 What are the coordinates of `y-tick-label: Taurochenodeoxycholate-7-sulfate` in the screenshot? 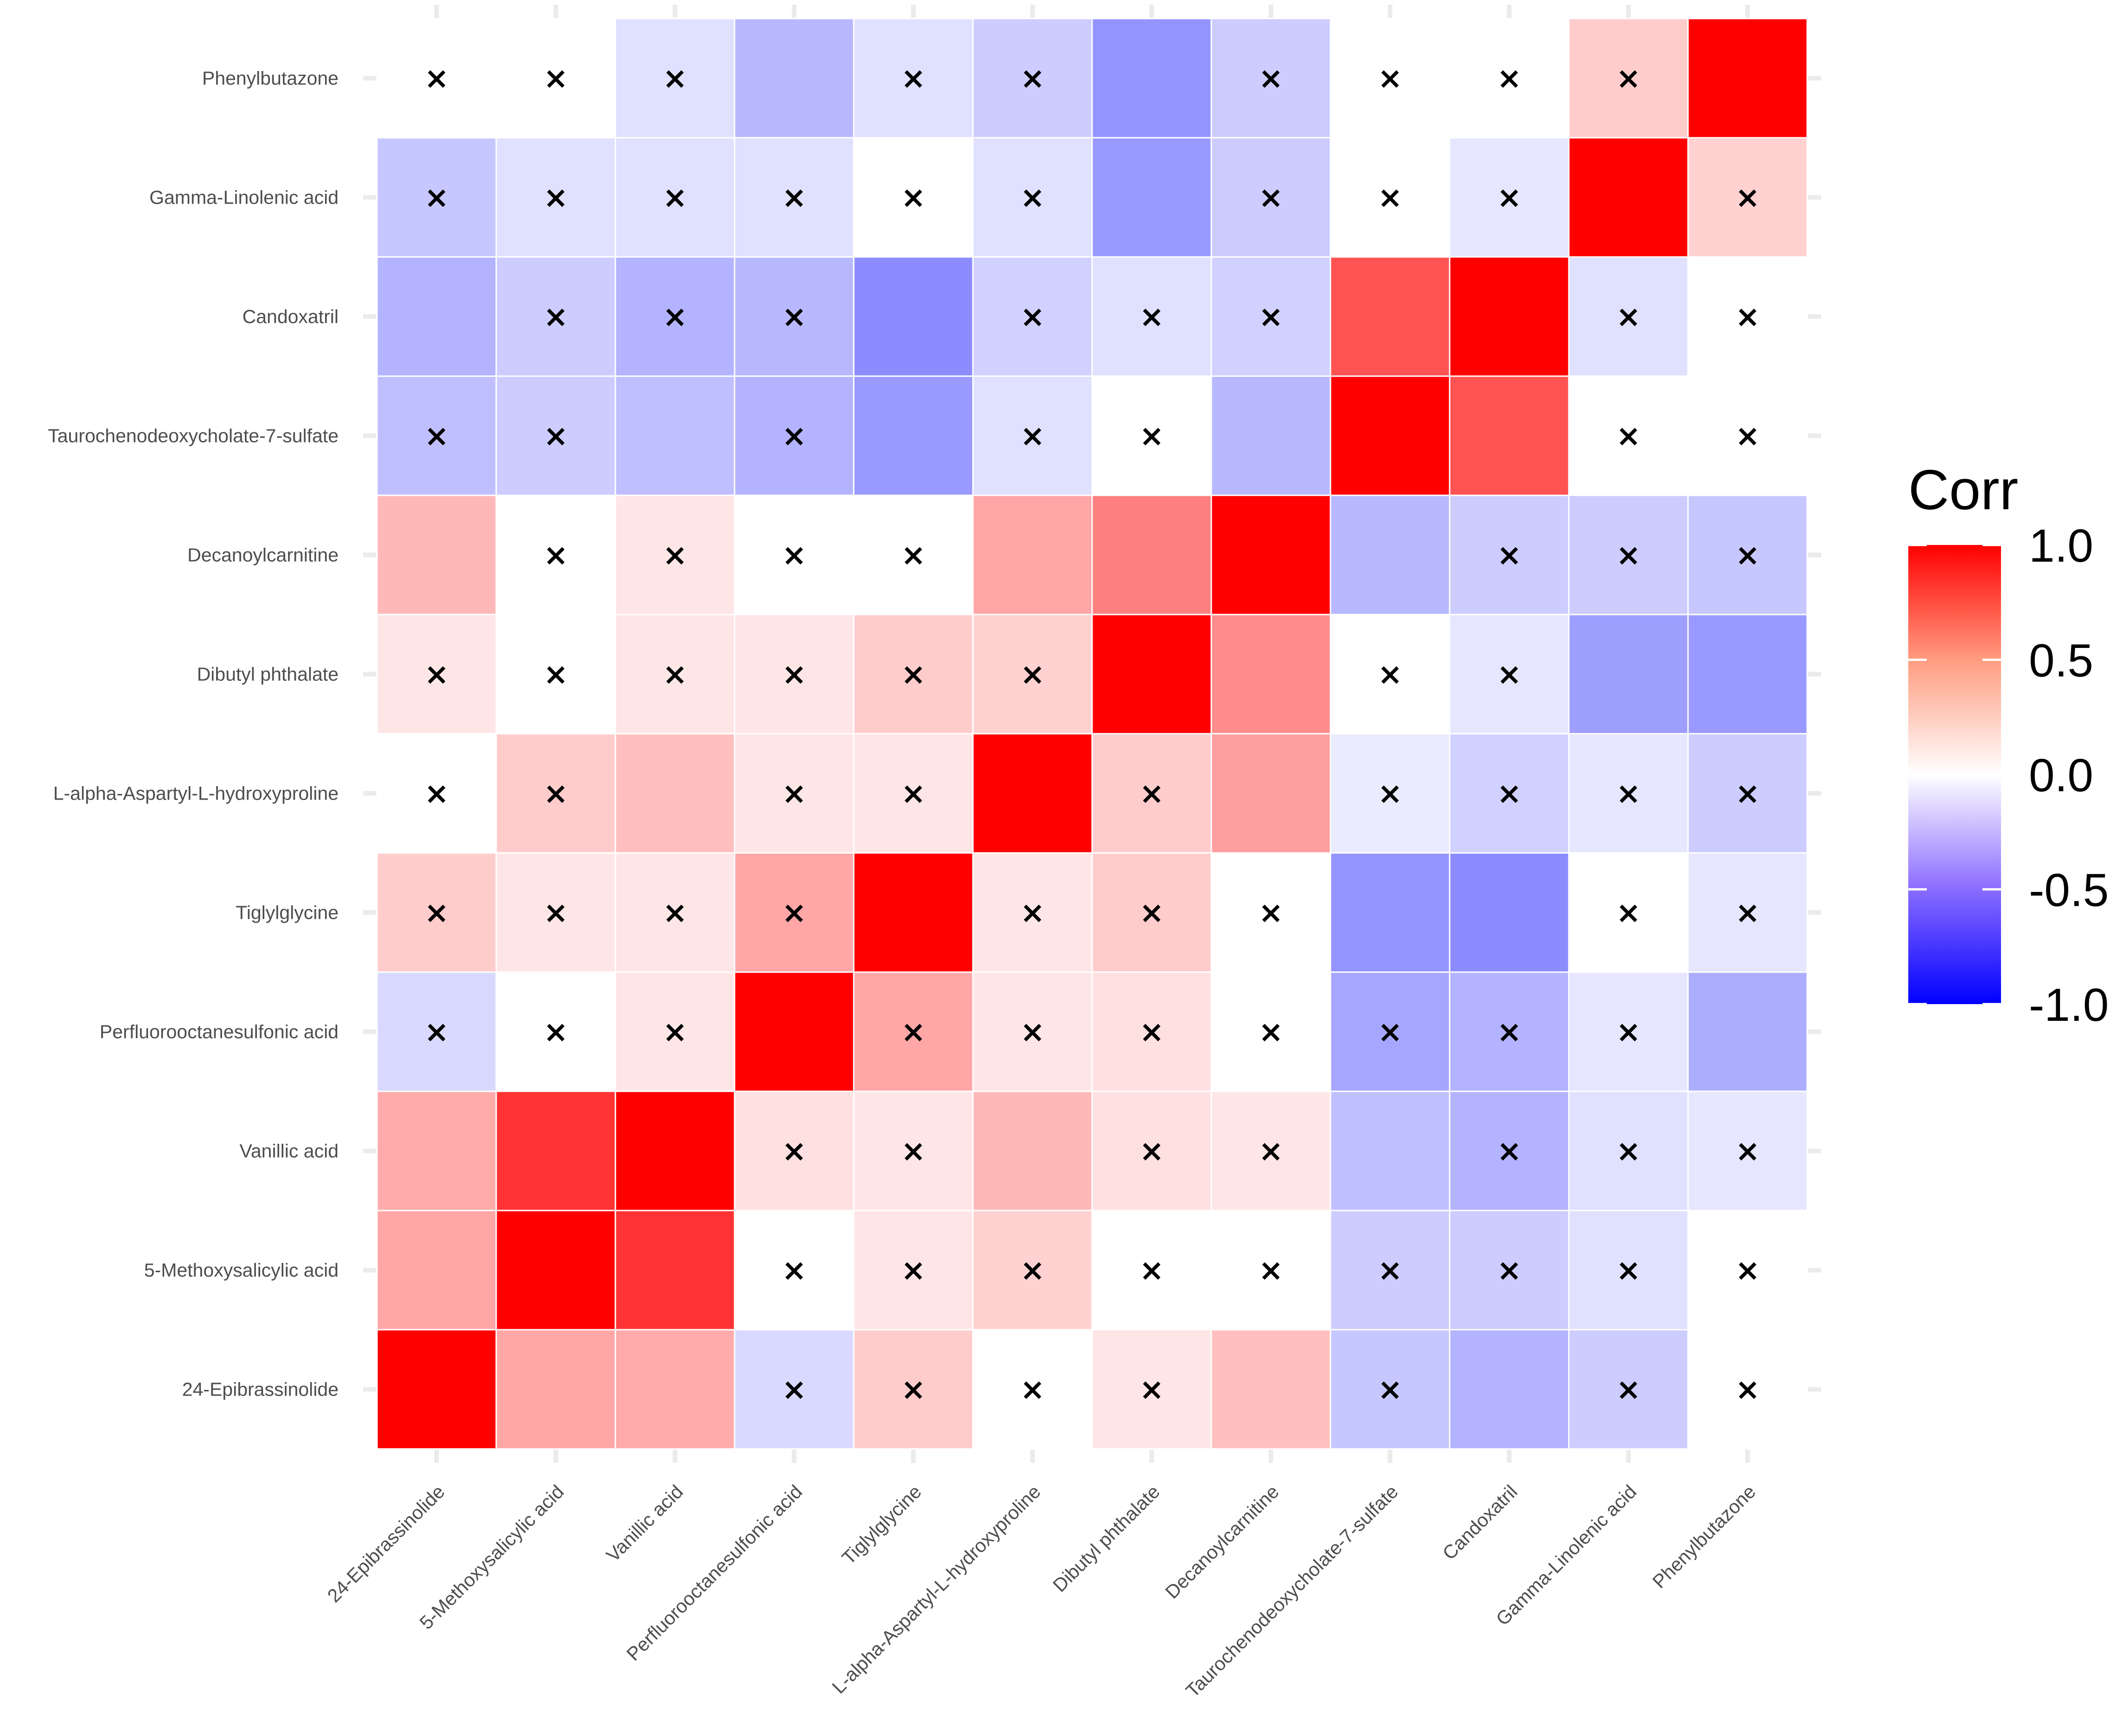 It's located at (193, 436).